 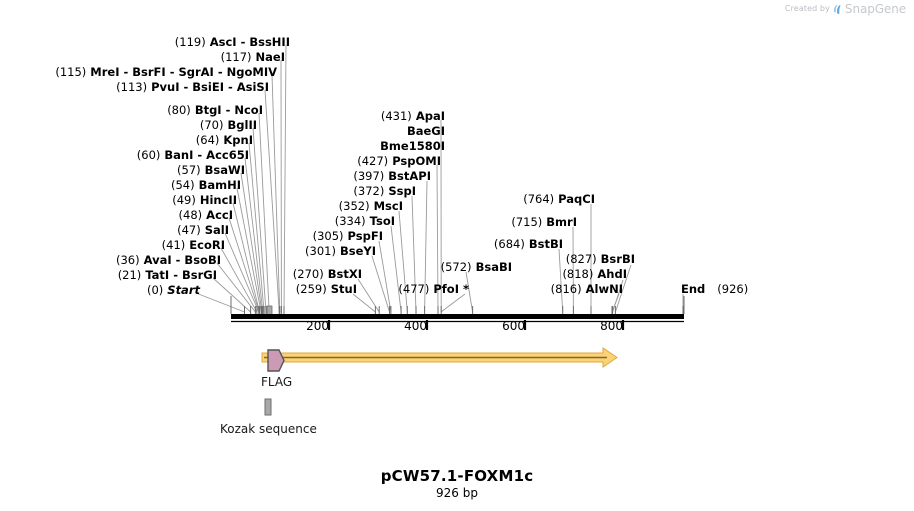 I want to click on enzyme-label-stui: (259) StuI, so click(x=326, y=289).